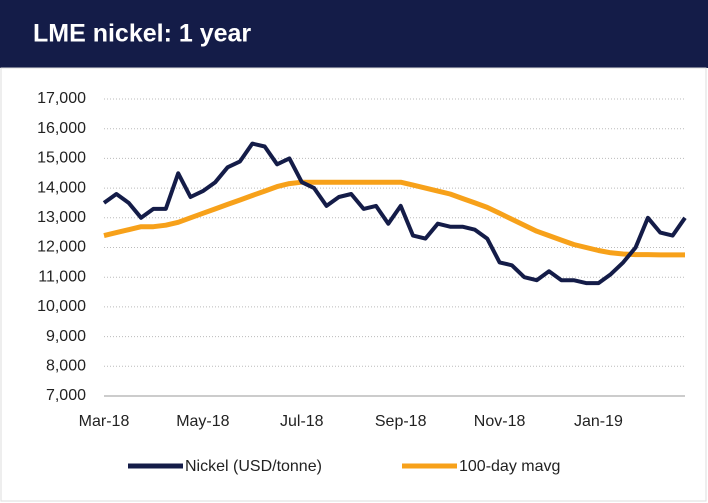  Describe the element at coordinates (66, 366) in the screenshot. I see `y-tick-label: 8,000` at that location.